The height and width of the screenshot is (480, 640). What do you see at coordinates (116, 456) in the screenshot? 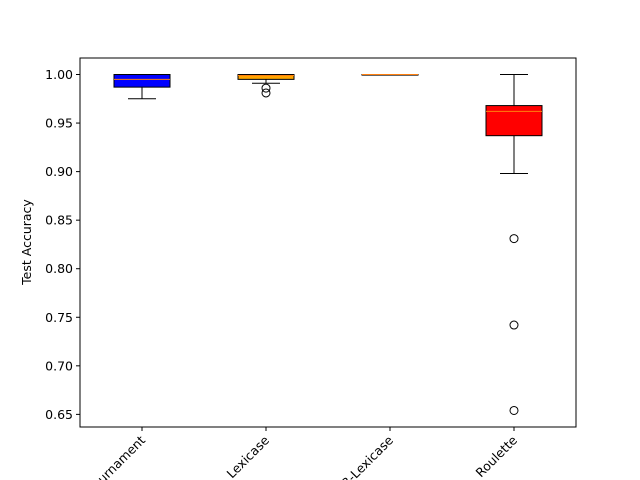
I see `x-tick-label: Tournament` at bounding box center [116, 456].